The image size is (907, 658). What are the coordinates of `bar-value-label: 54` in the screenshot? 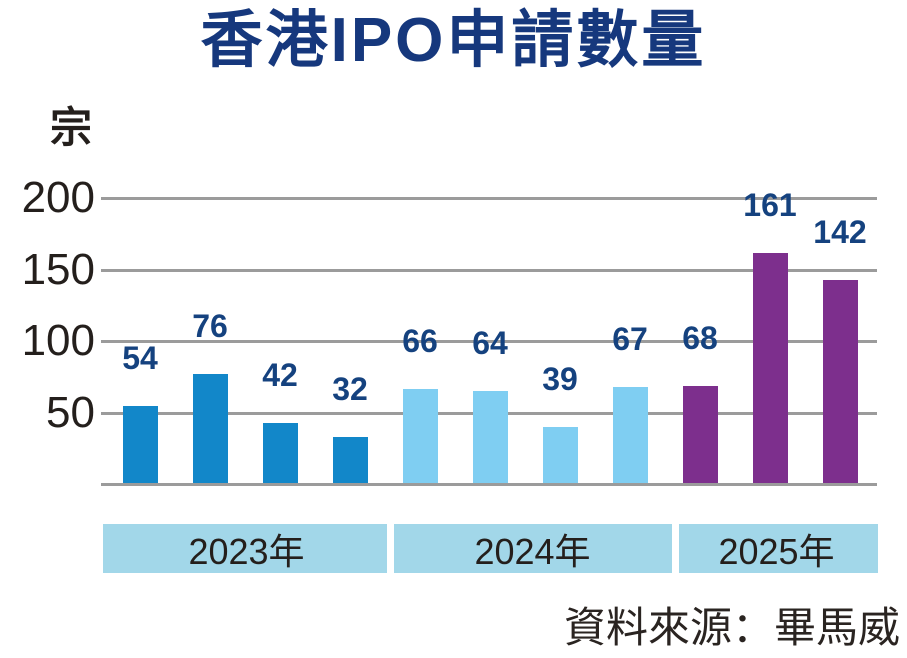 It's located at (140, 358).